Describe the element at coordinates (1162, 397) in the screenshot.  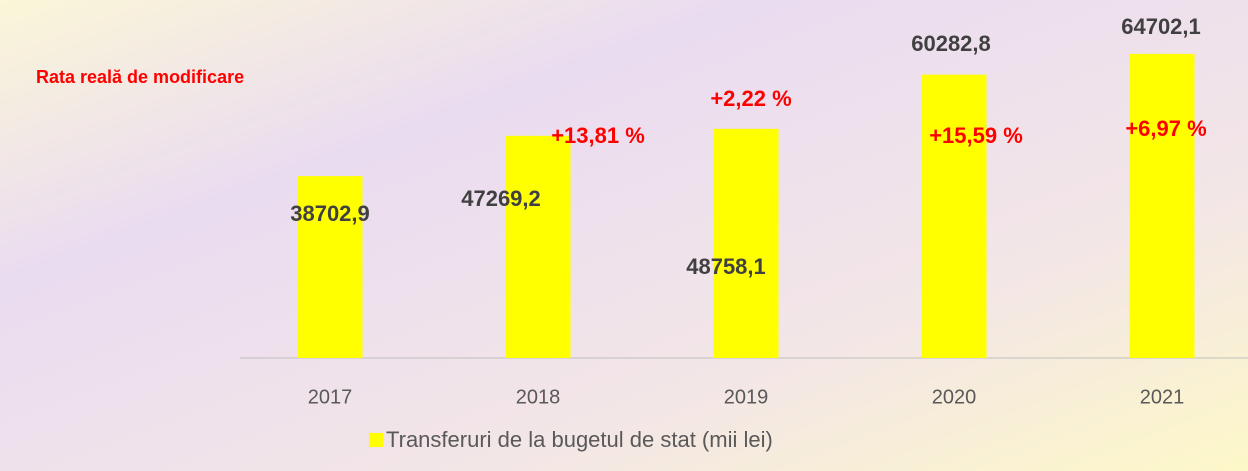
I see `x-tick-label: 2021` at that location.